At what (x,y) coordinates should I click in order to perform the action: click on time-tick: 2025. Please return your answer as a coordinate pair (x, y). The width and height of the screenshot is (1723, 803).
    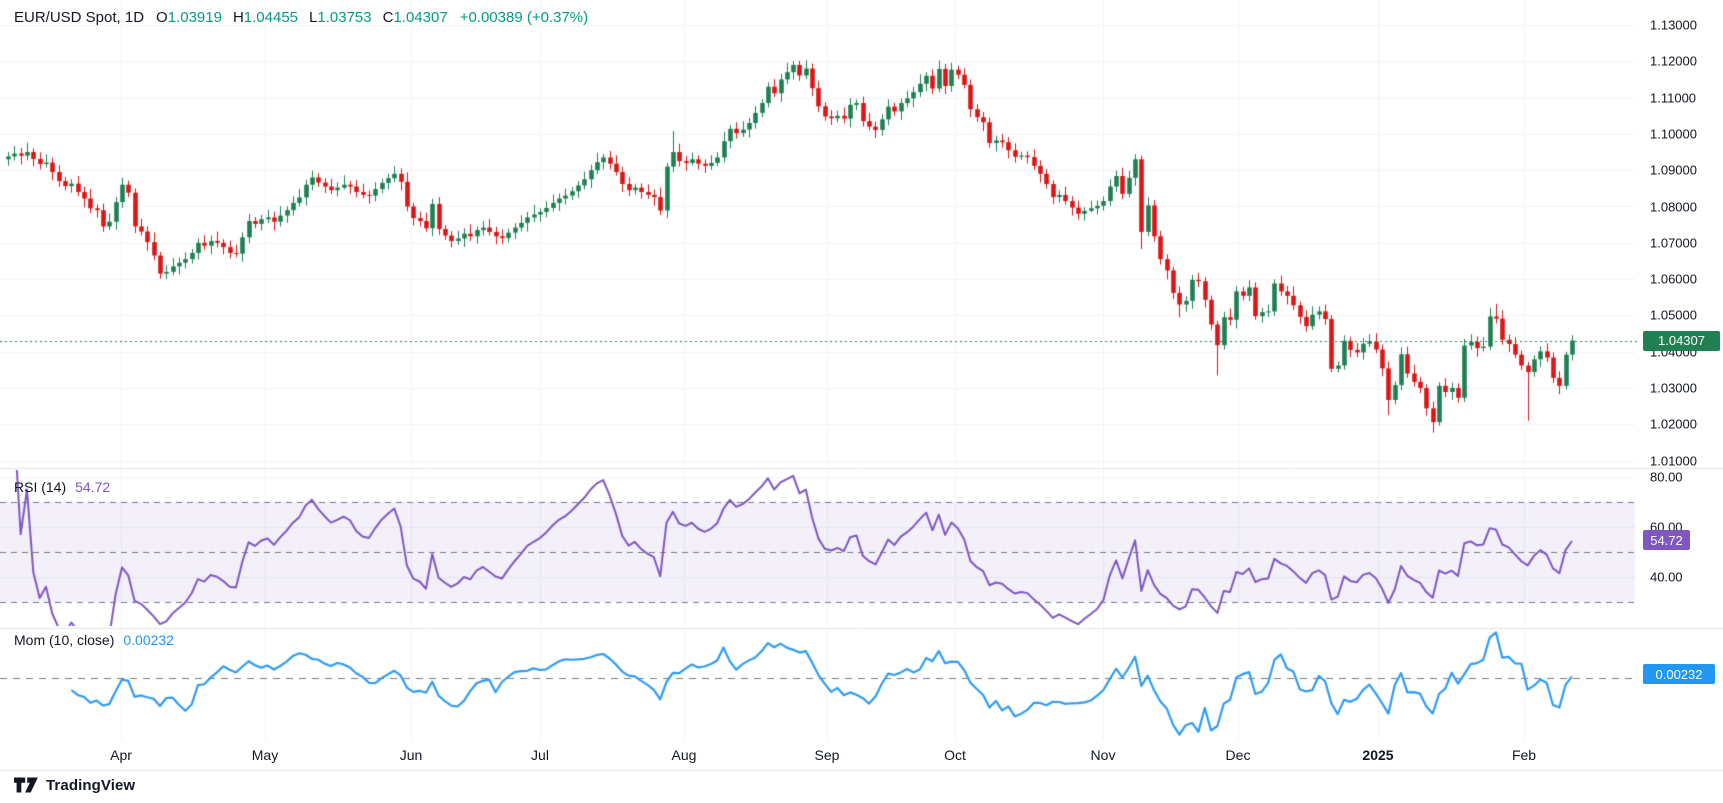
    Looking at the image, I should click on (1378, 755).